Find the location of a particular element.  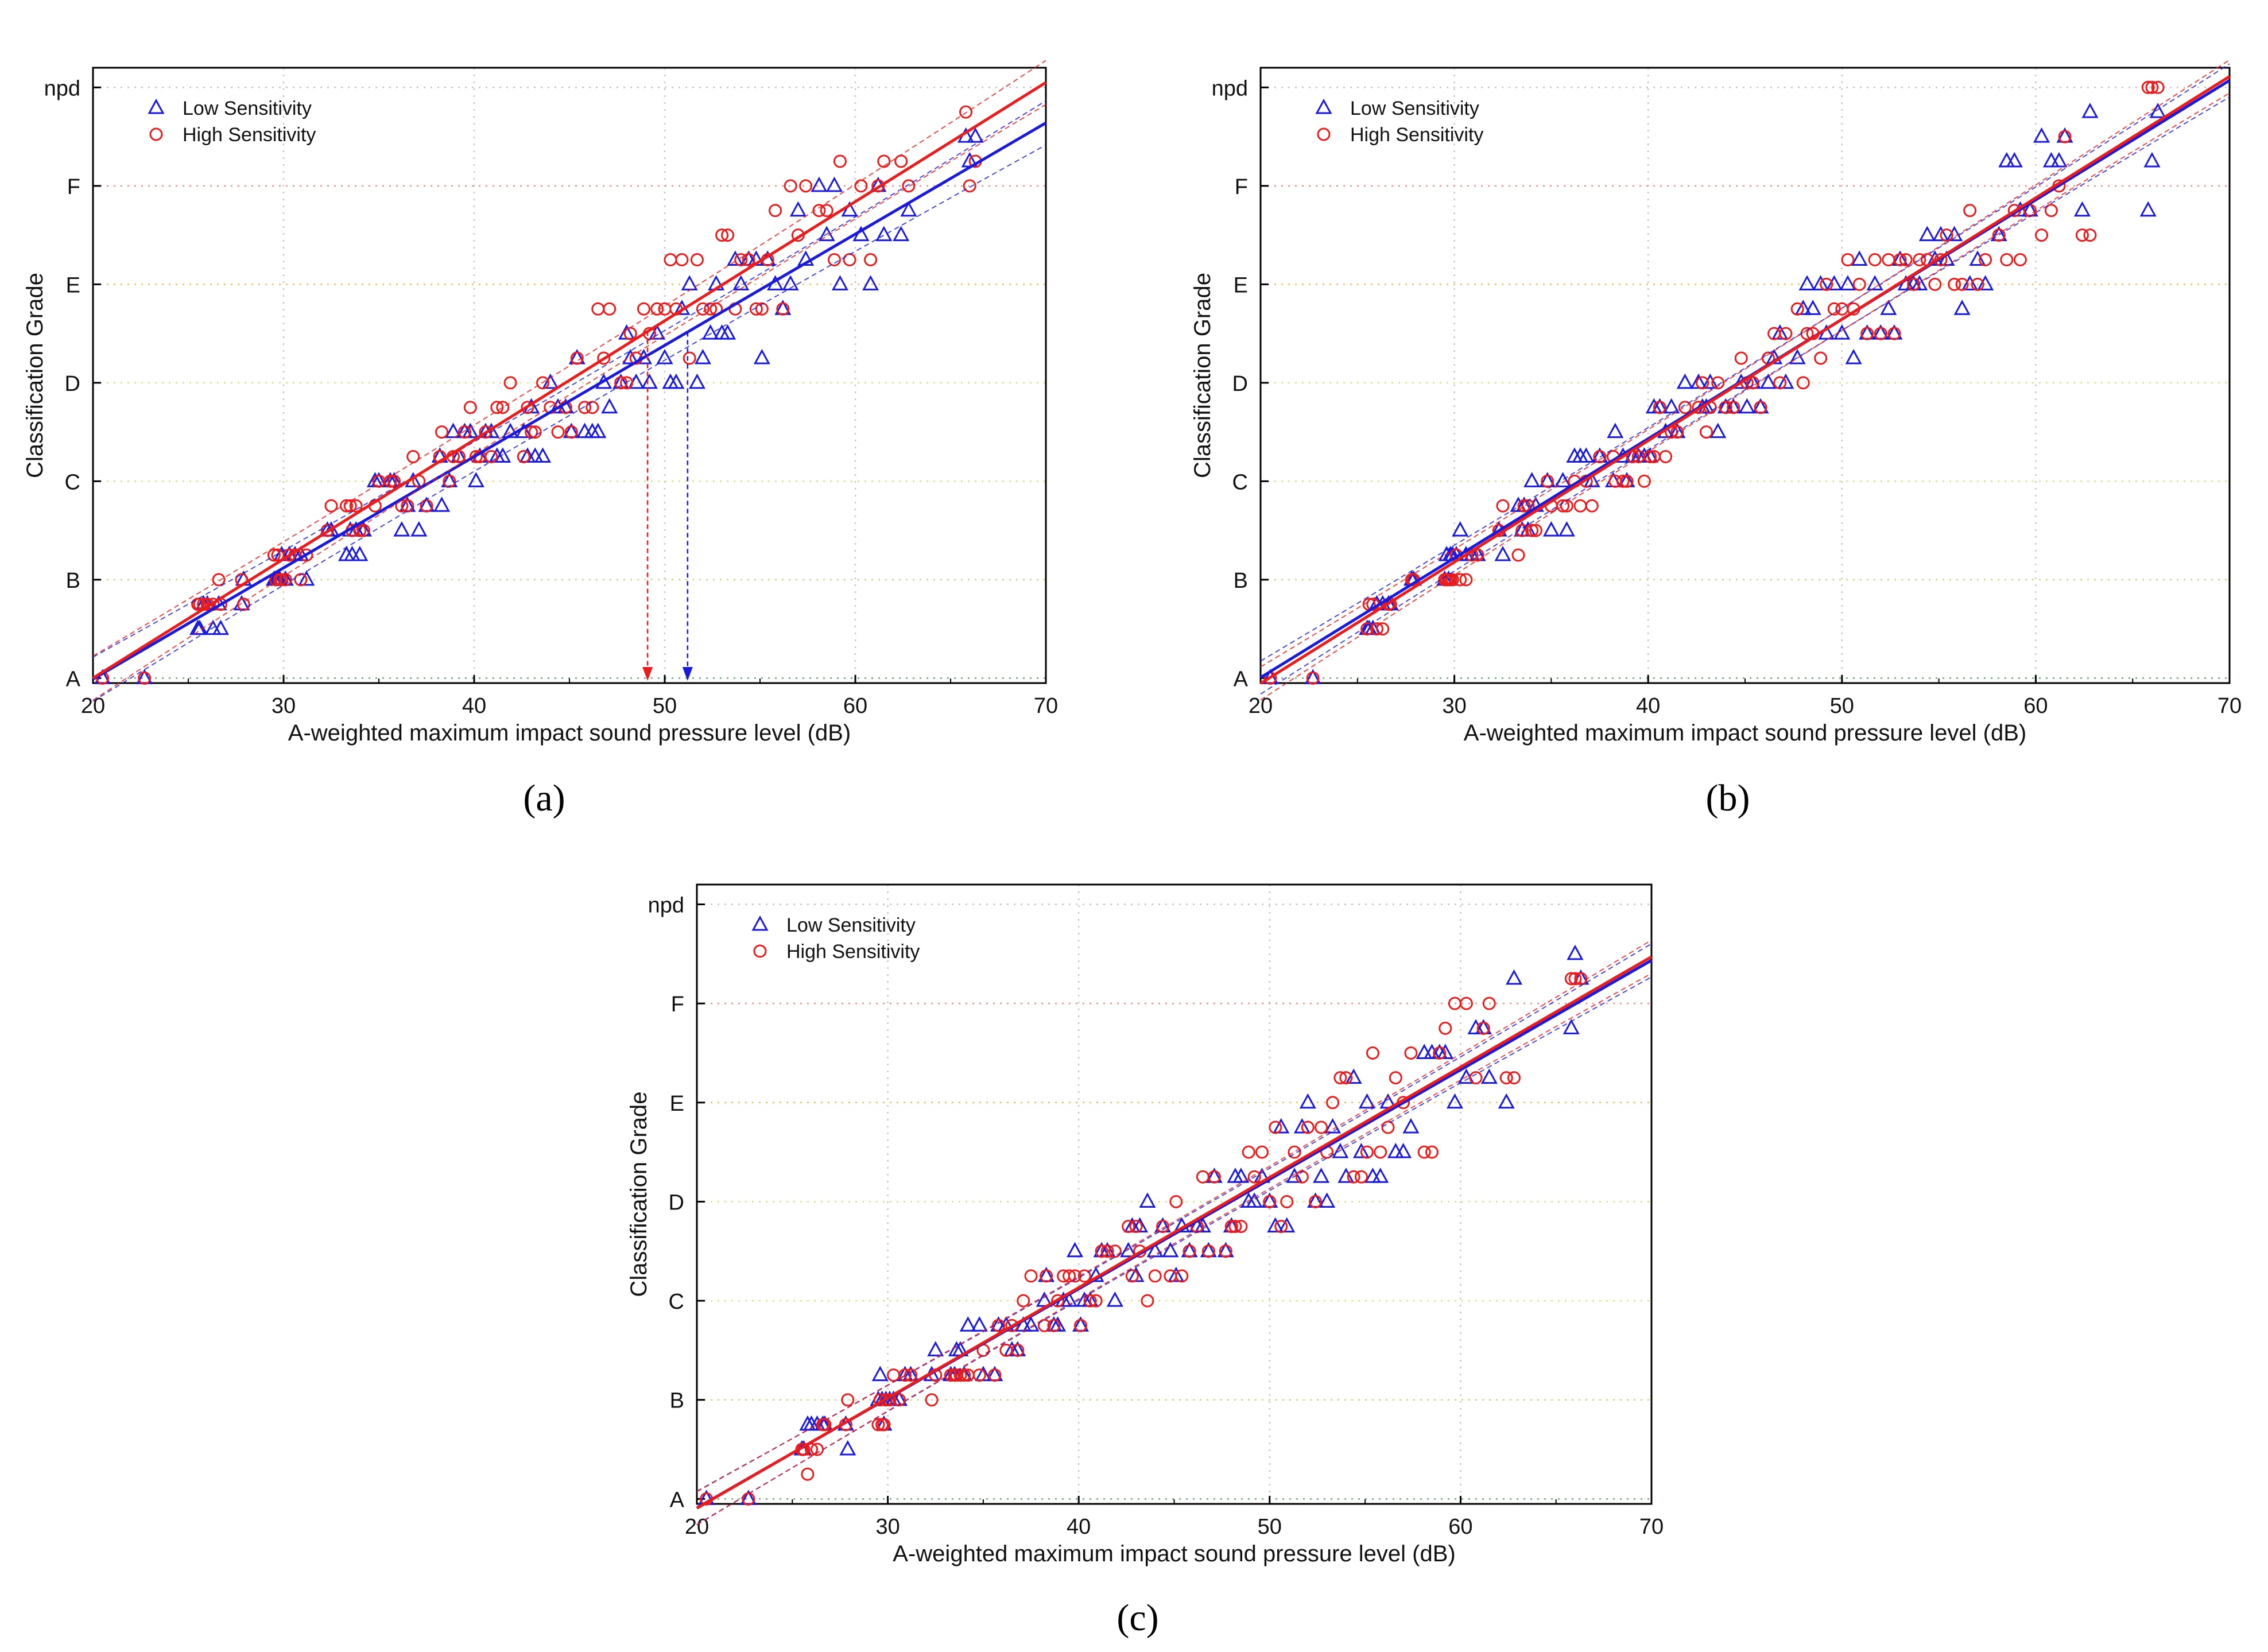

legend-low-label: Low Sensitivity is located at coordinates (851, 925).